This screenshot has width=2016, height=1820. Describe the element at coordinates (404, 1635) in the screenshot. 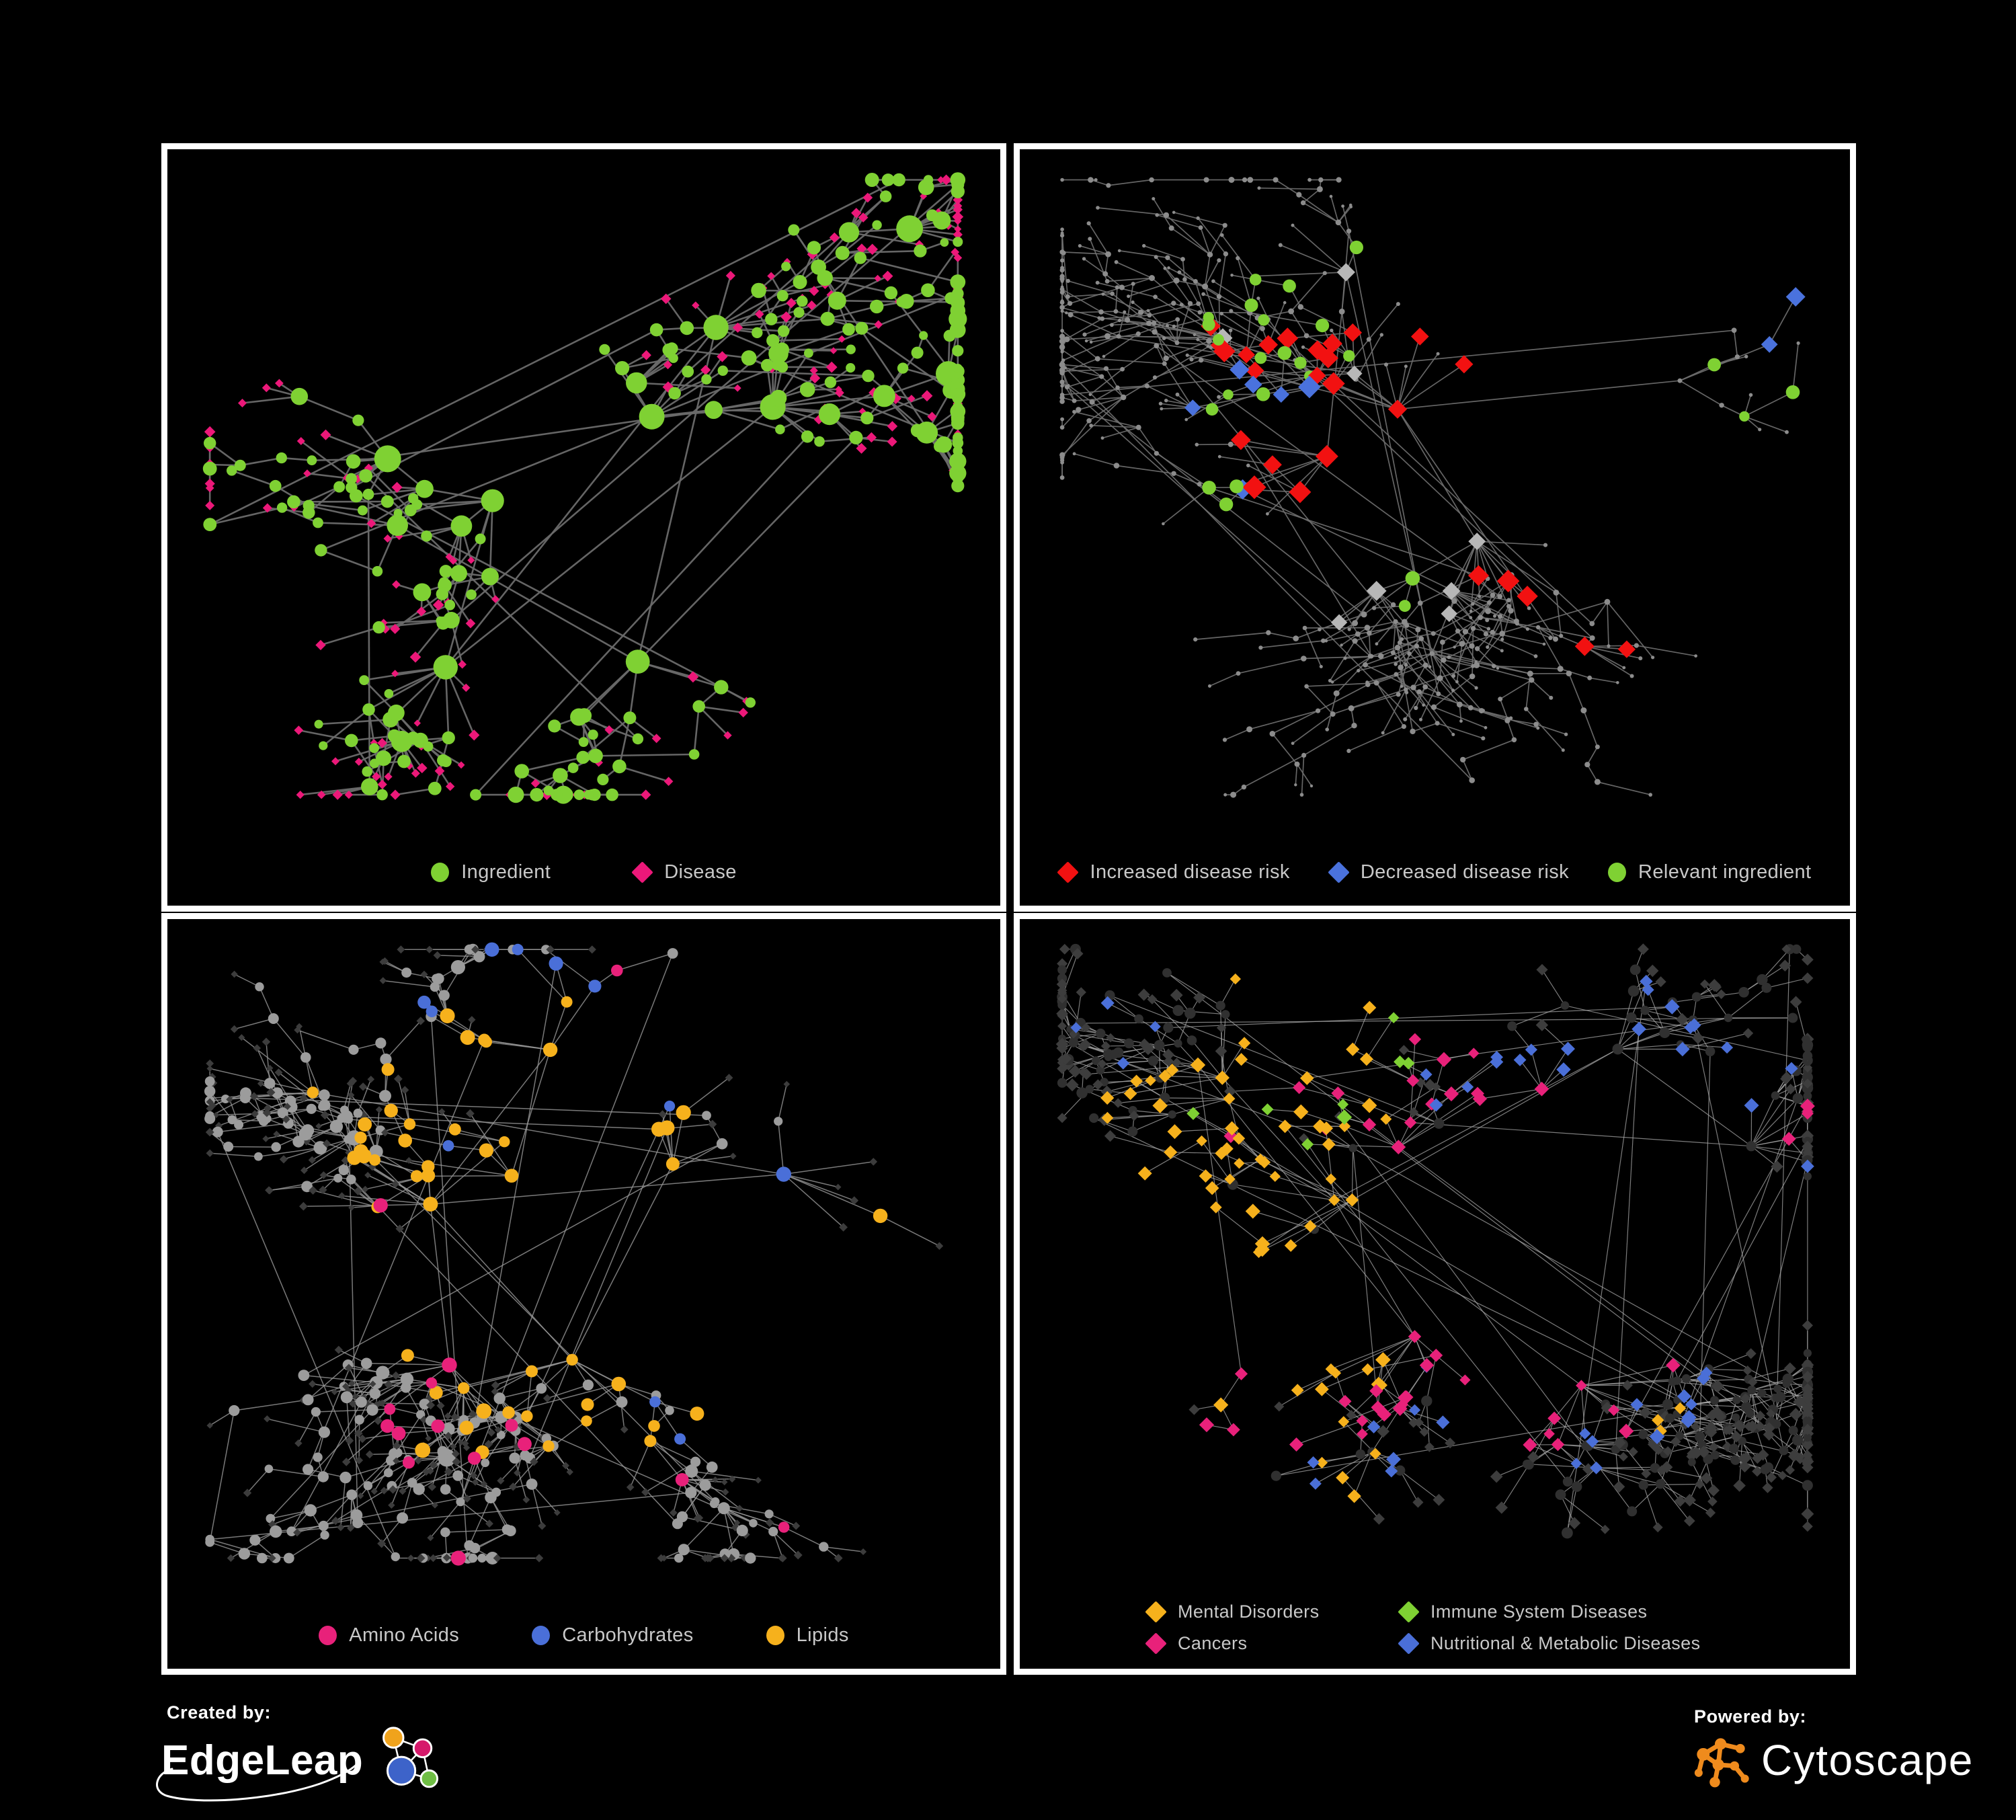

I see `legend-label: Amino Acids` at that location.